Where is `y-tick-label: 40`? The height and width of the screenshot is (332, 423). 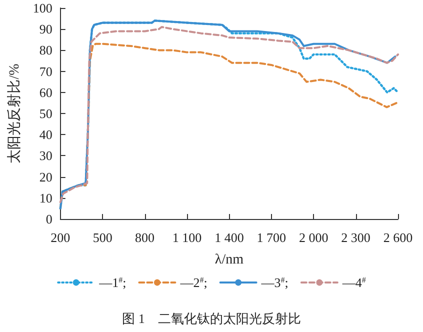
y-tick-label: 40 is located at coordinates (45, 134).